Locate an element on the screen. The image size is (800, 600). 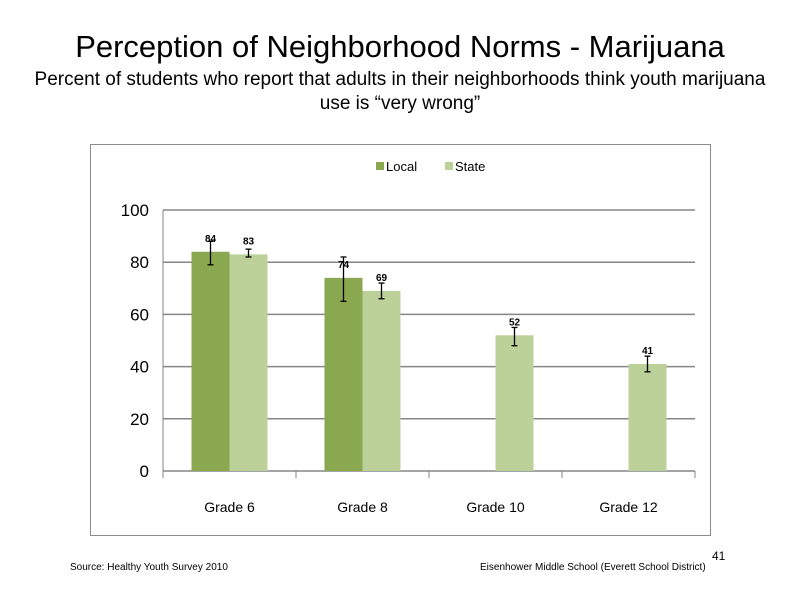
source-note: Source: Healthy Youth Survey 2010 is located at coordinates (149, 567).